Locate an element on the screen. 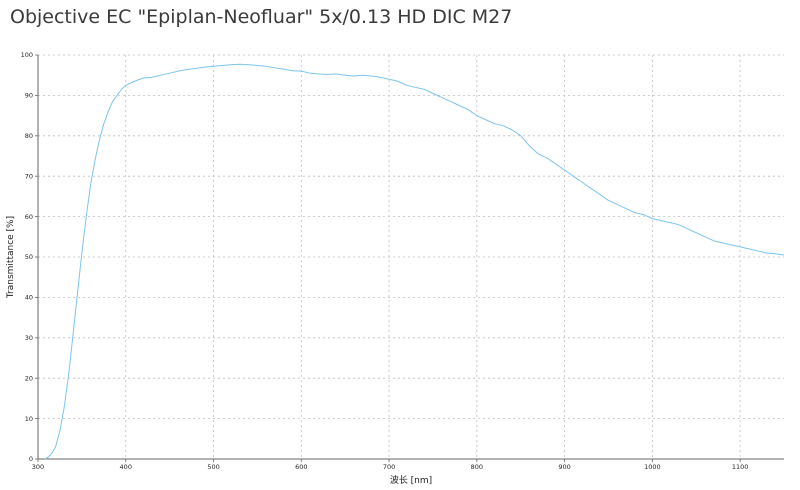 The width and height of the screenshot is (800, 490). y-tick-label: 20 is located at coordinates (29, 378).